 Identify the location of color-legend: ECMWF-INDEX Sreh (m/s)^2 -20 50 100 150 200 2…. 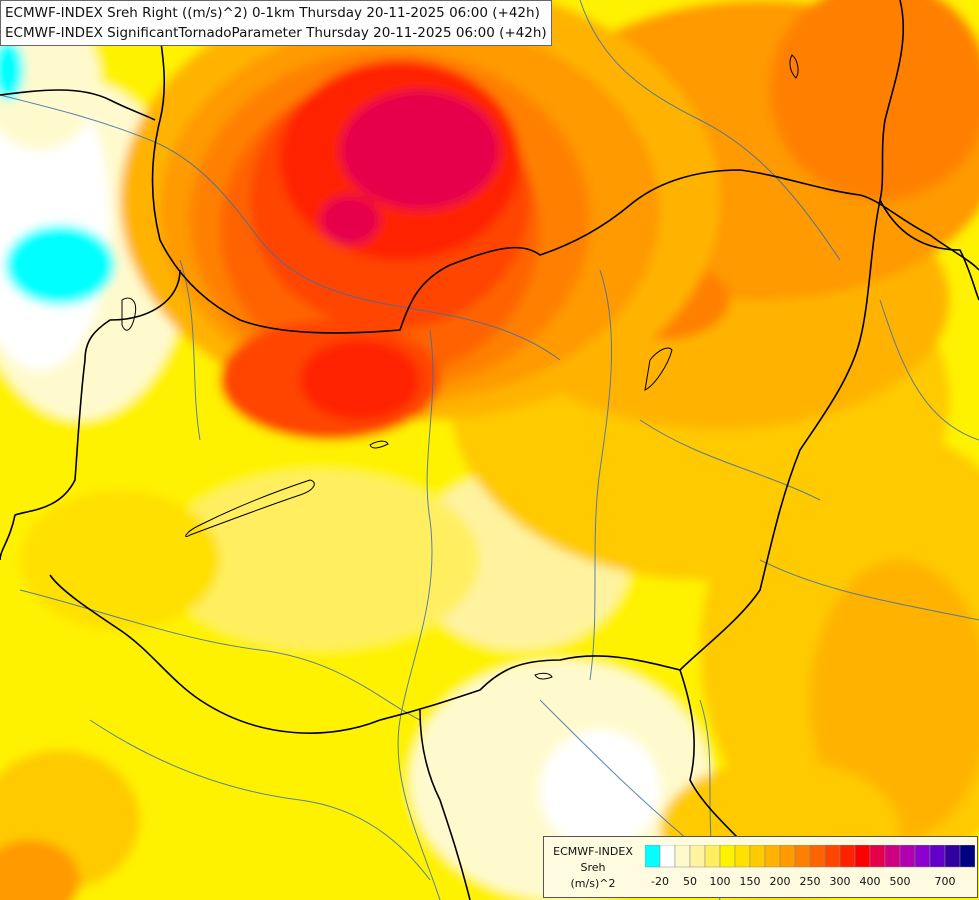
(760, 867).